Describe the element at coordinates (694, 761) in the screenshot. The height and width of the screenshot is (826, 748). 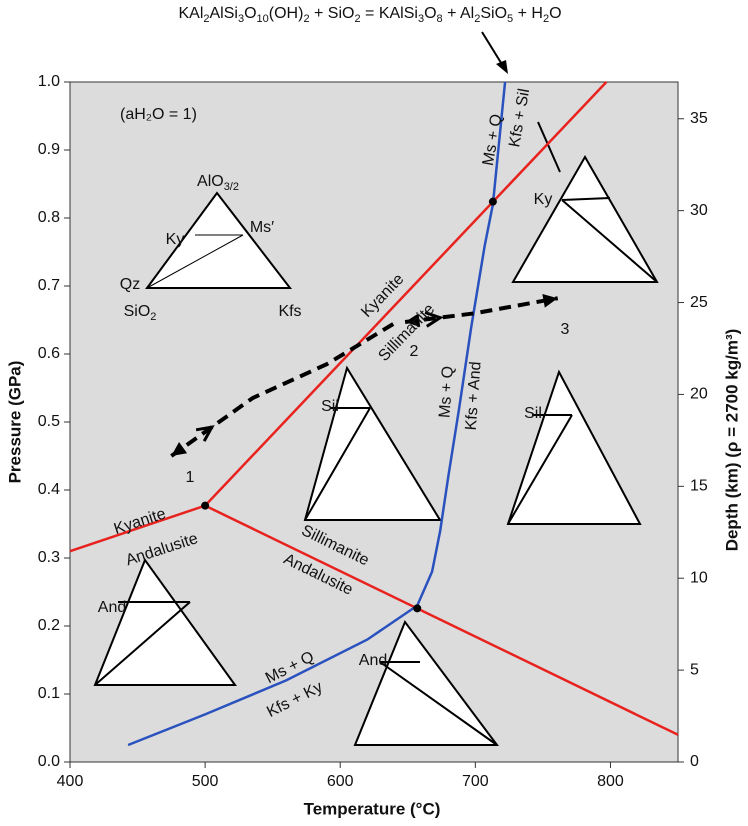
I see `y2-tick-label: 0` at that location.